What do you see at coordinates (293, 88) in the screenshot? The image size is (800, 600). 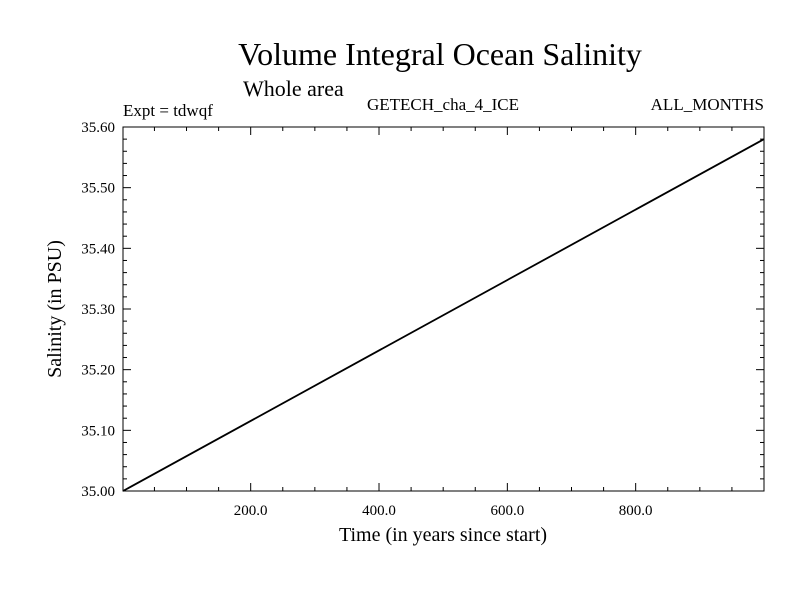 I see `chart-subtitle: Whole area` at bounding box center [293, 88].